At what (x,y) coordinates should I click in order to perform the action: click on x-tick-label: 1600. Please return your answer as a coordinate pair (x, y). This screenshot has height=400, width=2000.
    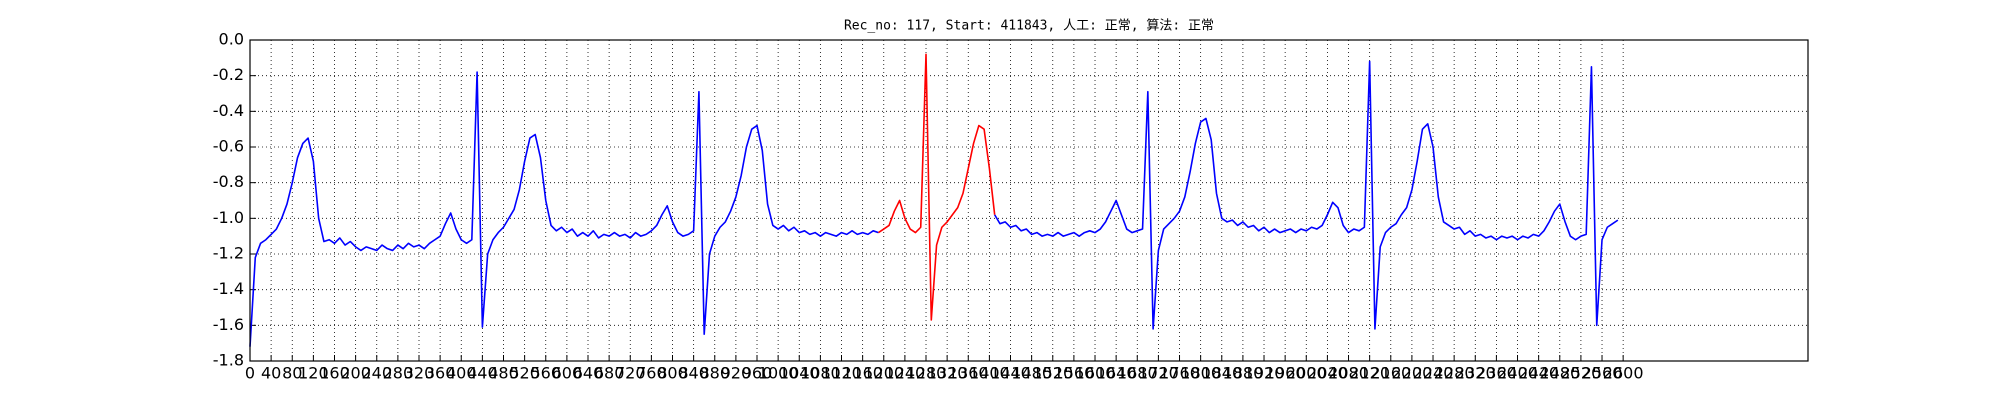
    Looking at the image, I should click on (1095, 373).